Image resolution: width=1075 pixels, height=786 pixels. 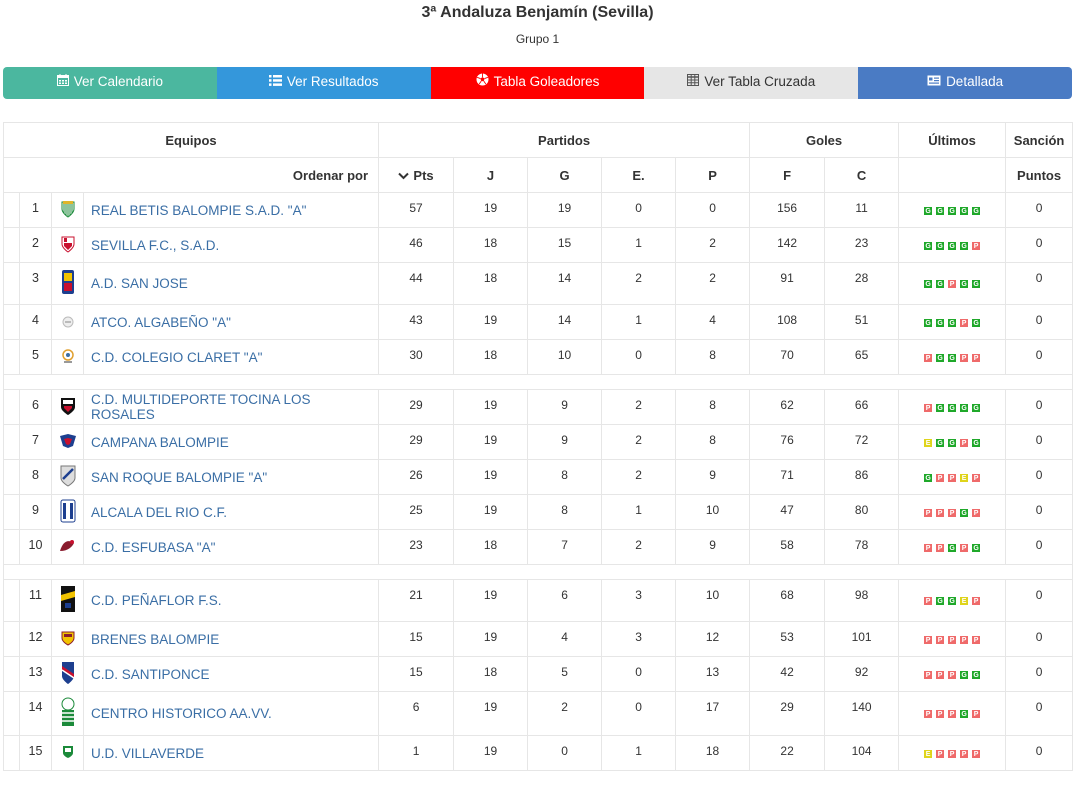 I want to click on table-row: 15 U.D. VILLAVERDE 1 19 0 1 18 22 104 E P P P P 0, so click(x=538, y=753).